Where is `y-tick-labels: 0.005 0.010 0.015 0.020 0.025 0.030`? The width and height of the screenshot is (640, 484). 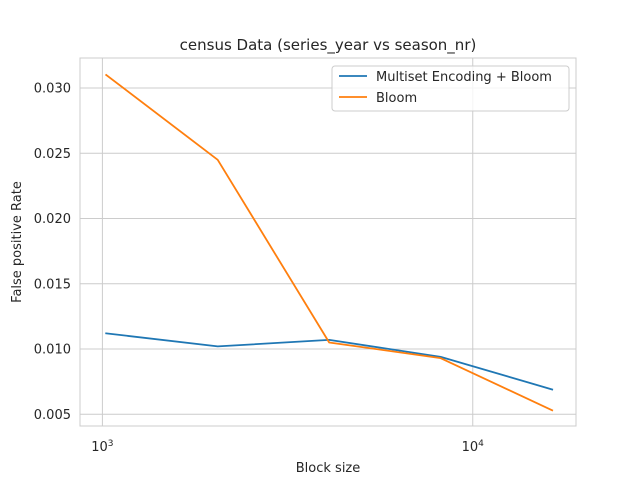 y-tick-labels: 0.005 0.010 0.015 0.020 0.025 0.030 is located at coordinates (52, 252).